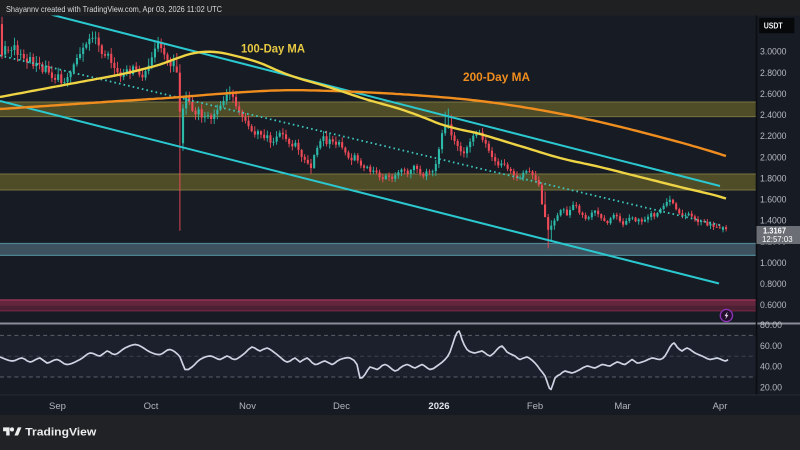 This screenshot has height=450, width=800. I want to click on svg-text: 3.0000, so click(773, 52).